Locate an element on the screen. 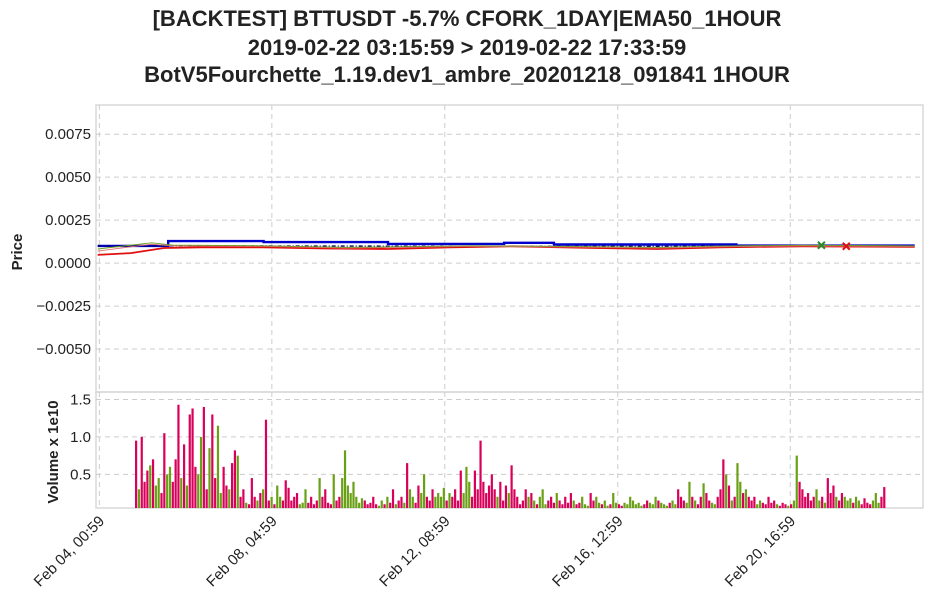  price-y-tick-label: 0.0000 is located at coordinates (68, 263).